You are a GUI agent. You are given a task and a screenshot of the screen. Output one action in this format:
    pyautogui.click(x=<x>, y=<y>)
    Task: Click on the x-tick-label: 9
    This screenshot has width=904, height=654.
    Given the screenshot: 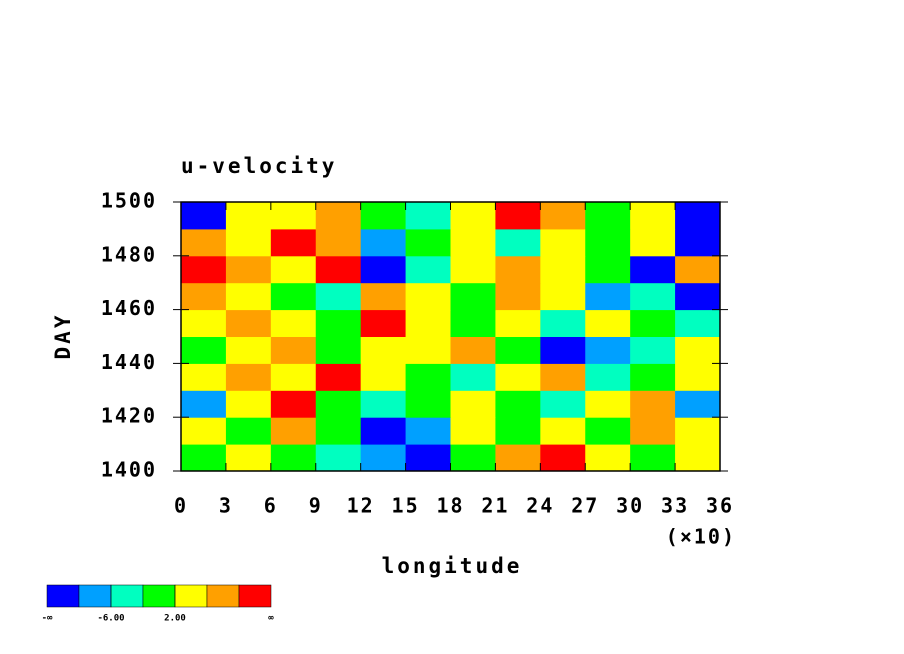 What is the action you would take?
    pyautogui.click(x=316, y=506)
    